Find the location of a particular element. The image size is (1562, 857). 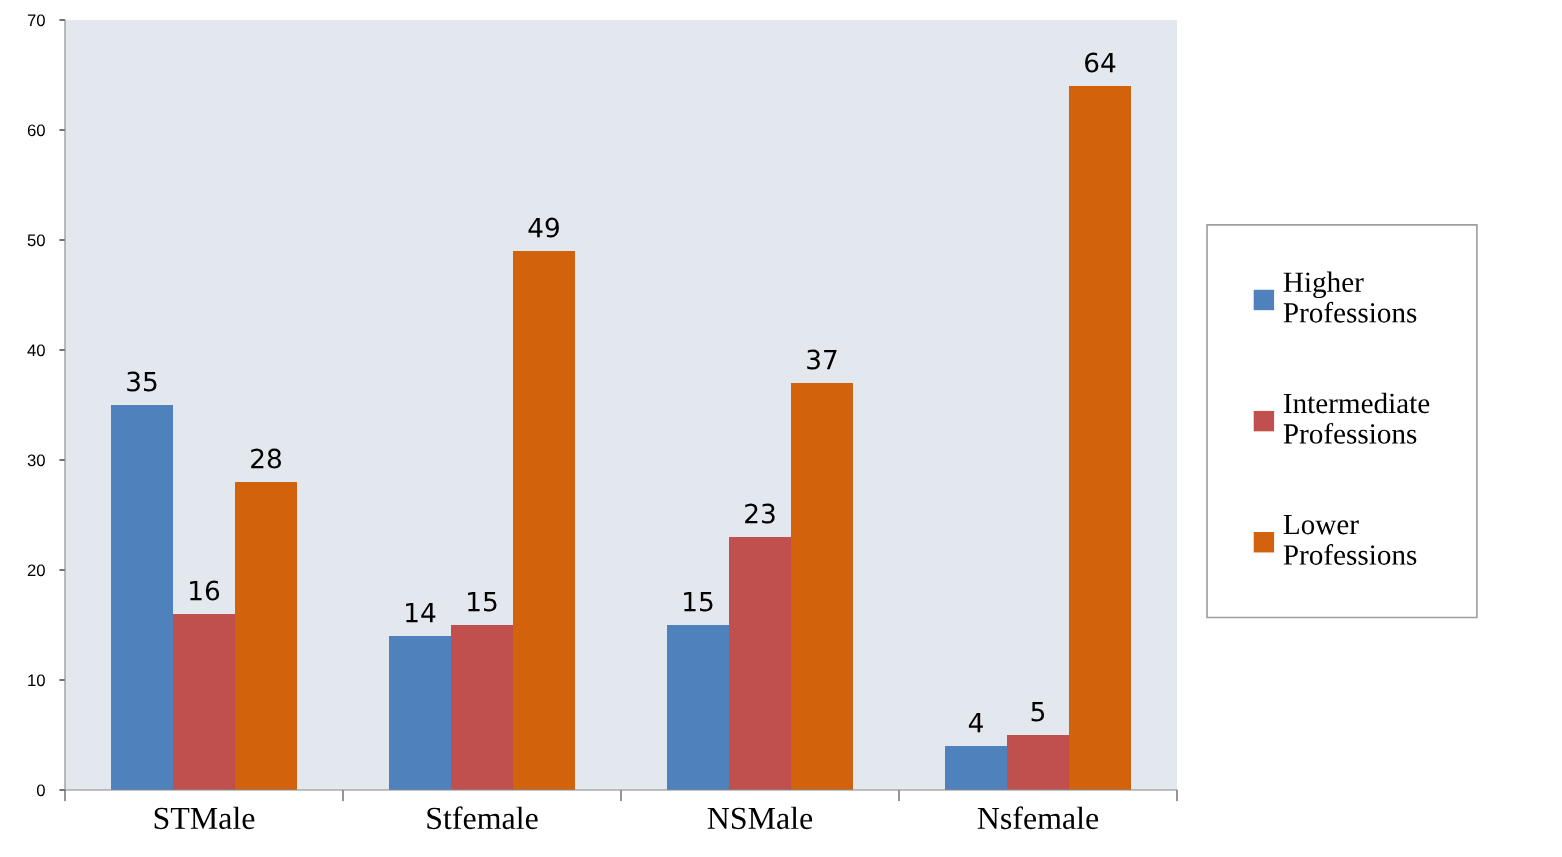

legend-label: Lower Professions is located at coordinates (1350, 539).